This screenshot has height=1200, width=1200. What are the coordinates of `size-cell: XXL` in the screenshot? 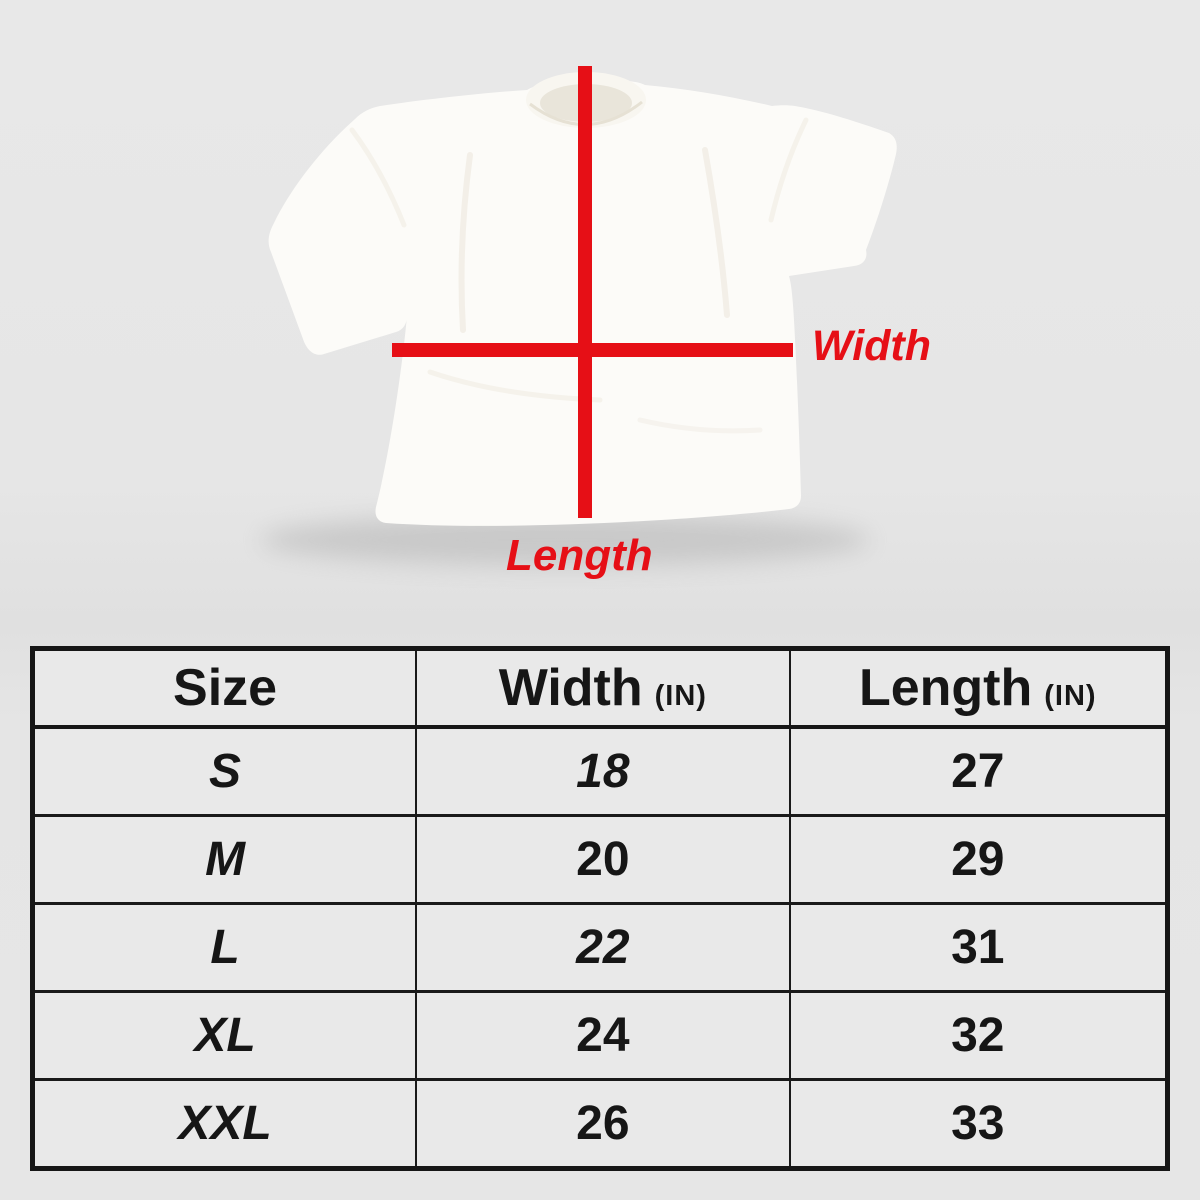 It's located at (224, 1123).